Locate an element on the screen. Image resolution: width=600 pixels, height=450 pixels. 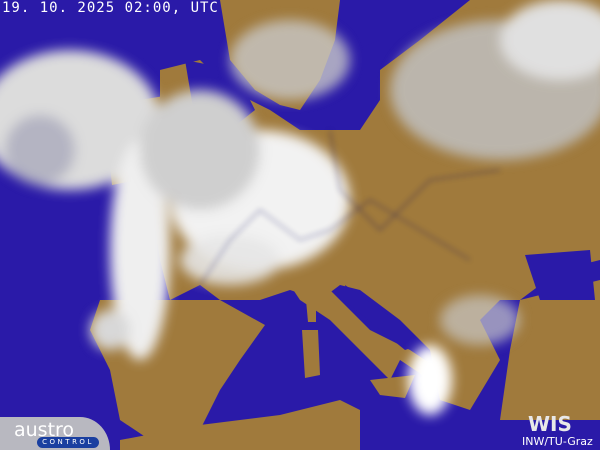
black-sea is located at coordinates (560, 275).